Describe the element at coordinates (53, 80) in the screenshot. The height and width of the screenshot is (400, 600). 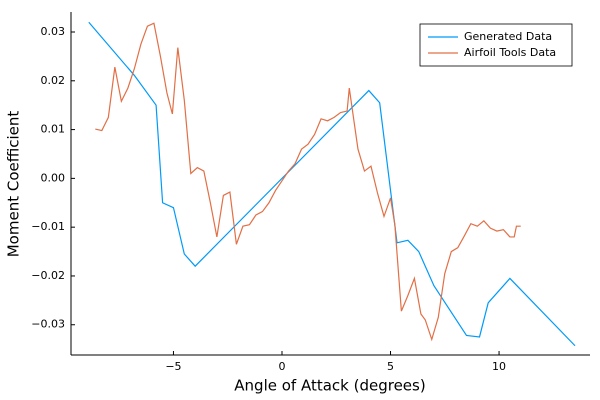
I see `y-tick-label: 0.02` at that location.